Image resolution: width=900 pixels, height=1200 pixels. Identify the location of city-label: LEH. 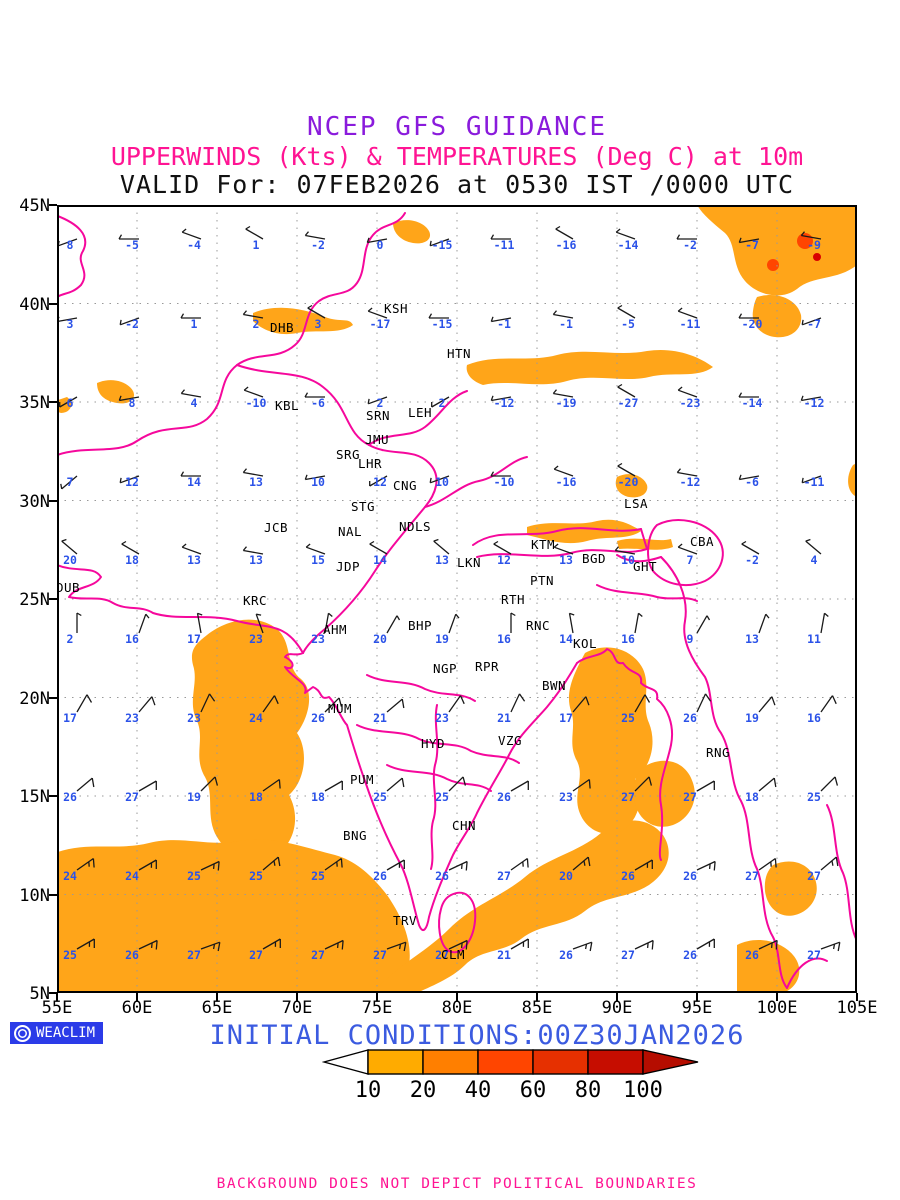
(420, 412).